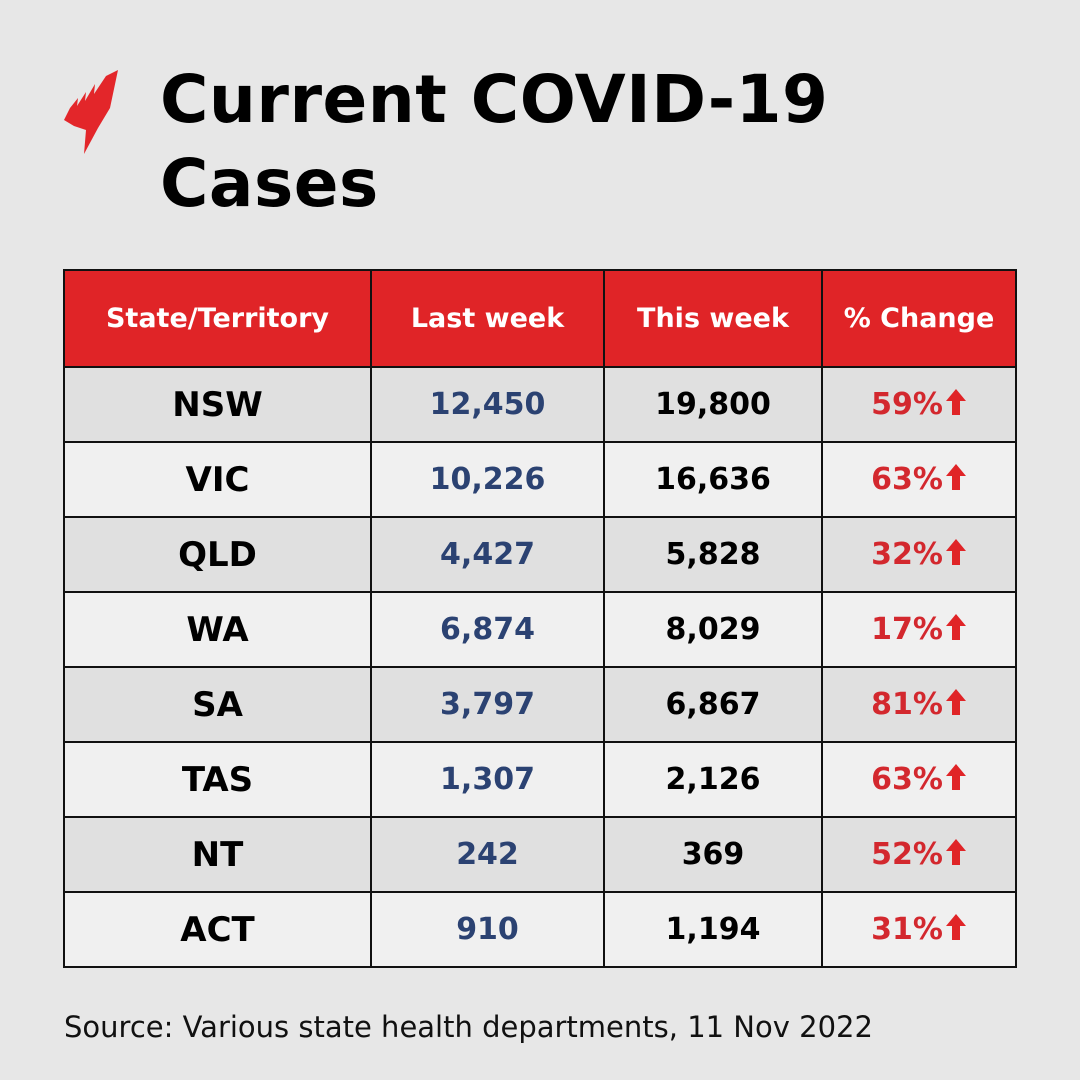  I want to click on change-value: 31%, so click(907, 929).